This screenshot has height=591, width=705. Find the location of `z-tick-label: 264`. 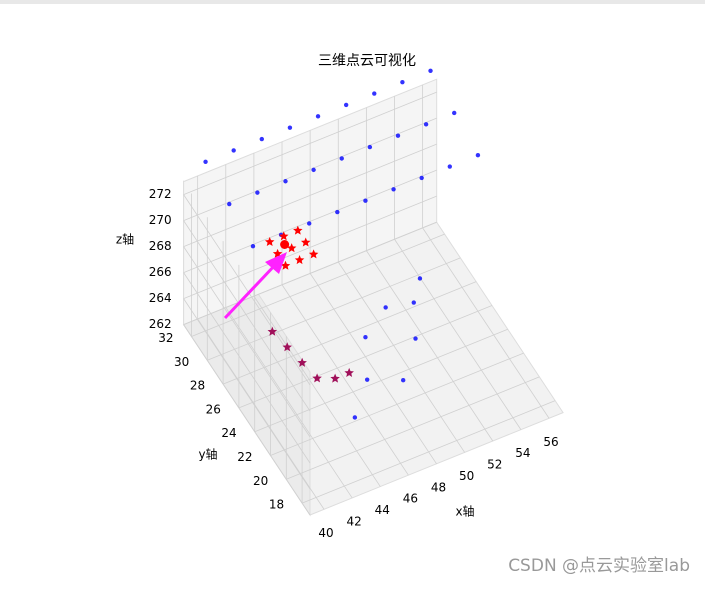

z-tick-label: 264 is located at coordinates (160, 298).